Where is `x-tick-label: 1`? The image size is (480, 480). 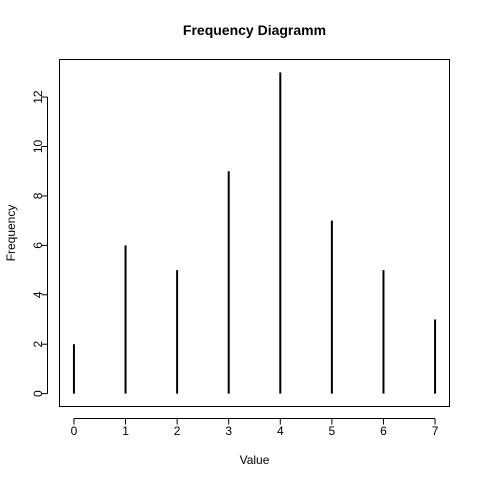 x-tick-label: 1 is located at coordinates (125, 431).